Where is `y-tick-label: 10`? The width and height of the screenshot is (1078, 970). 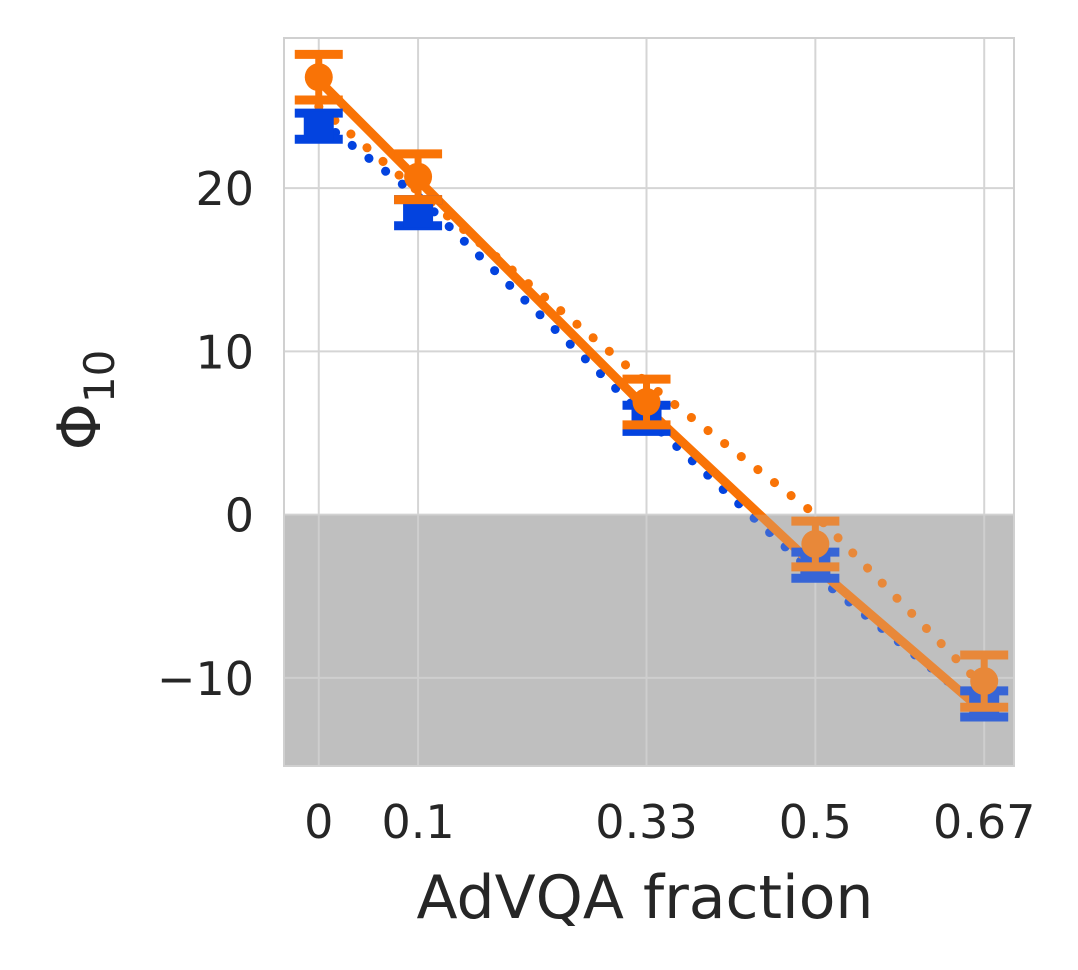
y-tick-label: 10 is located at coordinates (224, 352).